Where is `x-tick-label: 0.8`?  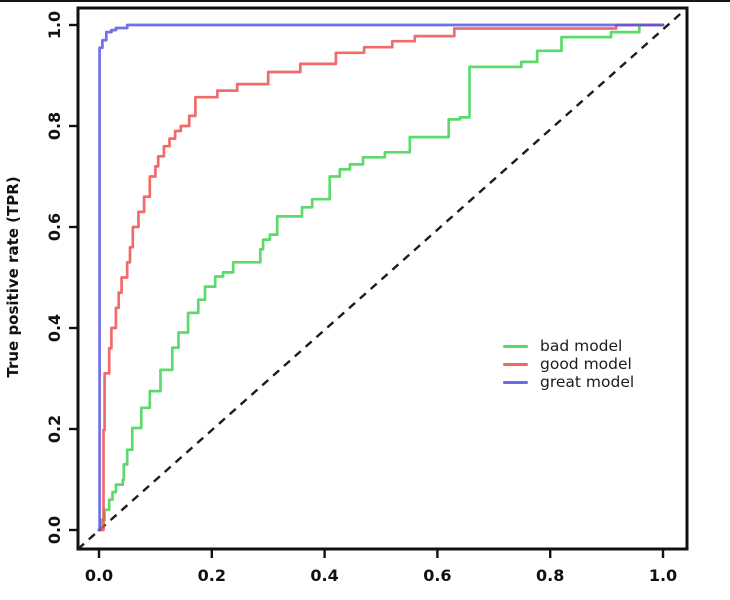
x-tick-label: 0.8 is located at coordinates (550, 575).